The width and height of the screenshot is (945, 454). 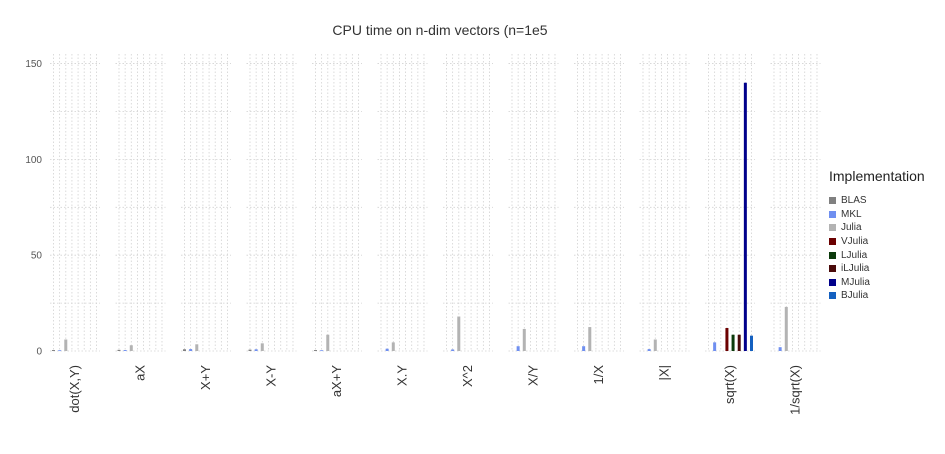 I want to click on category-label: X-Y, so click(x=271, y=376).